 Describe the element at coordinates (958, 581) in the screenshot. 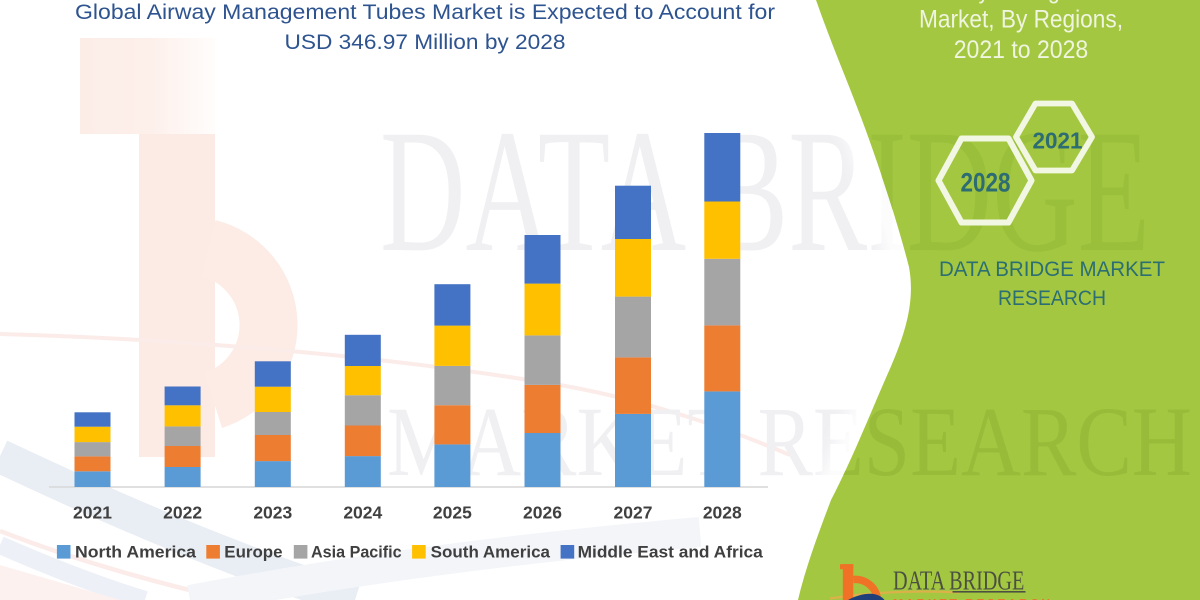

I see `svg-text: DATA BRIDGE` at that location.